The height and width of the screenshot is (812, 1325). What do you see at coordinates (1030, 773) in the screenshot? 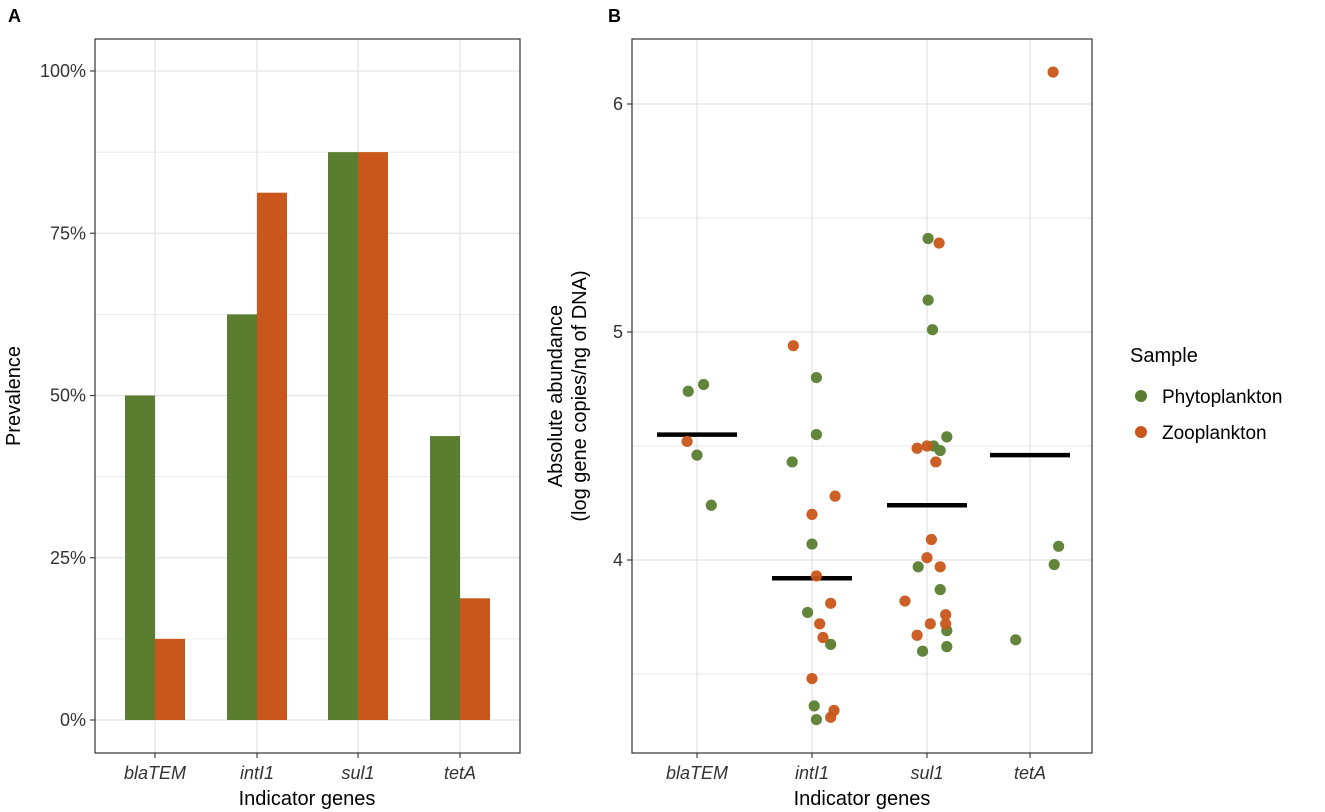
I see `panel-b-x-tick-label: tetA` at bounding box center [1030, 773].